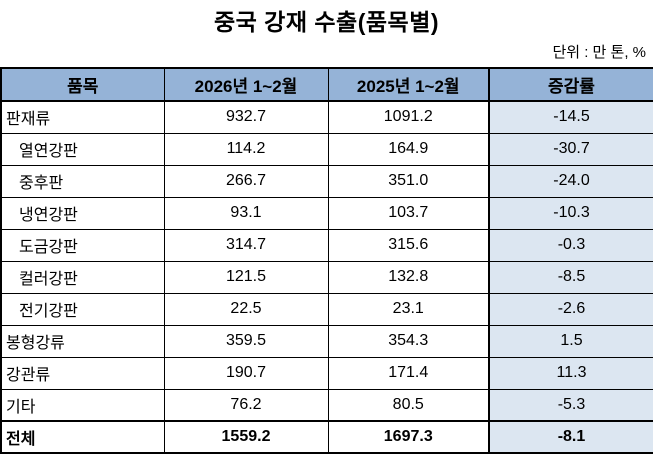 The image size is (653, 456). What do you see at coordinates (246, 181) in the screenshot?
I see `value-2026-cell: 266.7` at bounding box center [246, 181].